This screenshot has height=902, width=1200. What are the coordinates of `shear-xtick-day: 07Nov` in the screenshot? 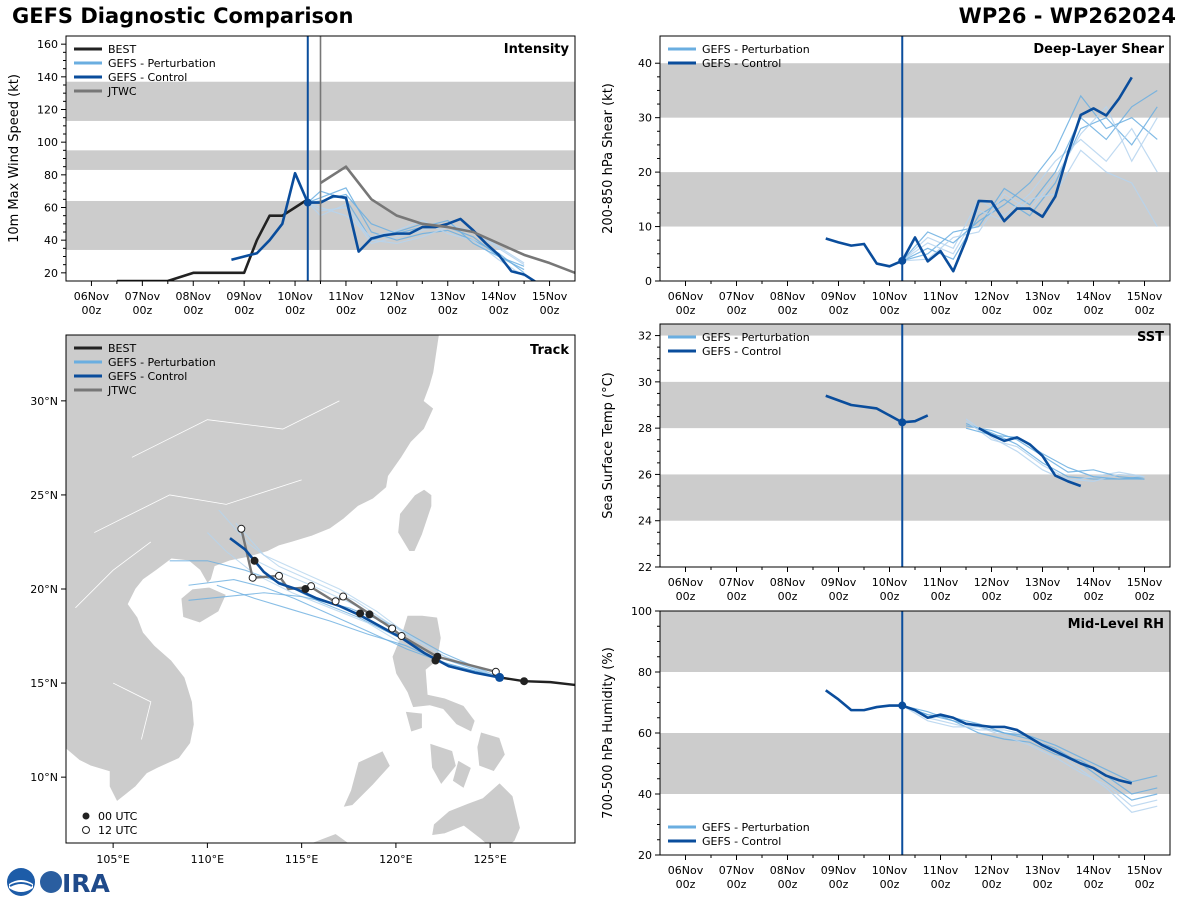 It's located at (737, 296).